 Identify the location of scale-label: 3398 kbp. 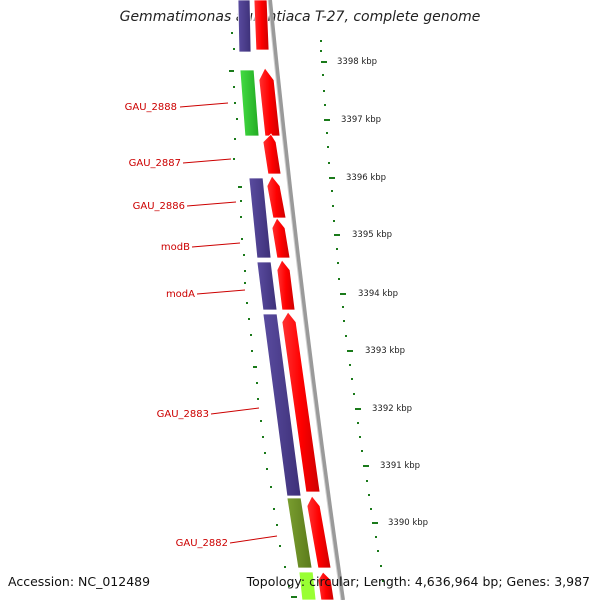
(357, 62).